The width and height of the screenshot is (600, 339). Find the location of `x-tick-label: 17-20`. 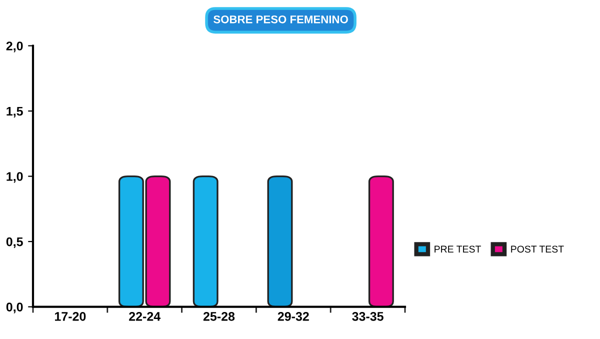

x-tick-label: 17-20 is located at coordinates (70, 316).